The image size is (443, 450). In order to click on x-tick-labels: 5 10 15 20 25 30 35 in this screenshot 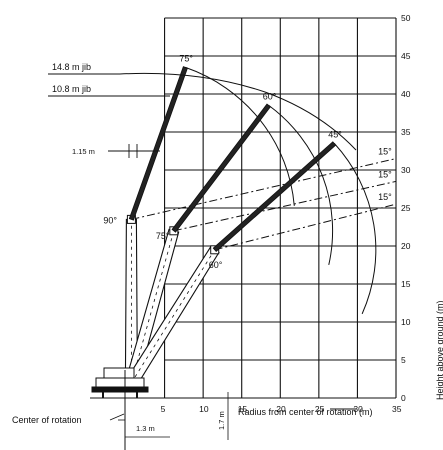, I will do `click(281, 409)`.